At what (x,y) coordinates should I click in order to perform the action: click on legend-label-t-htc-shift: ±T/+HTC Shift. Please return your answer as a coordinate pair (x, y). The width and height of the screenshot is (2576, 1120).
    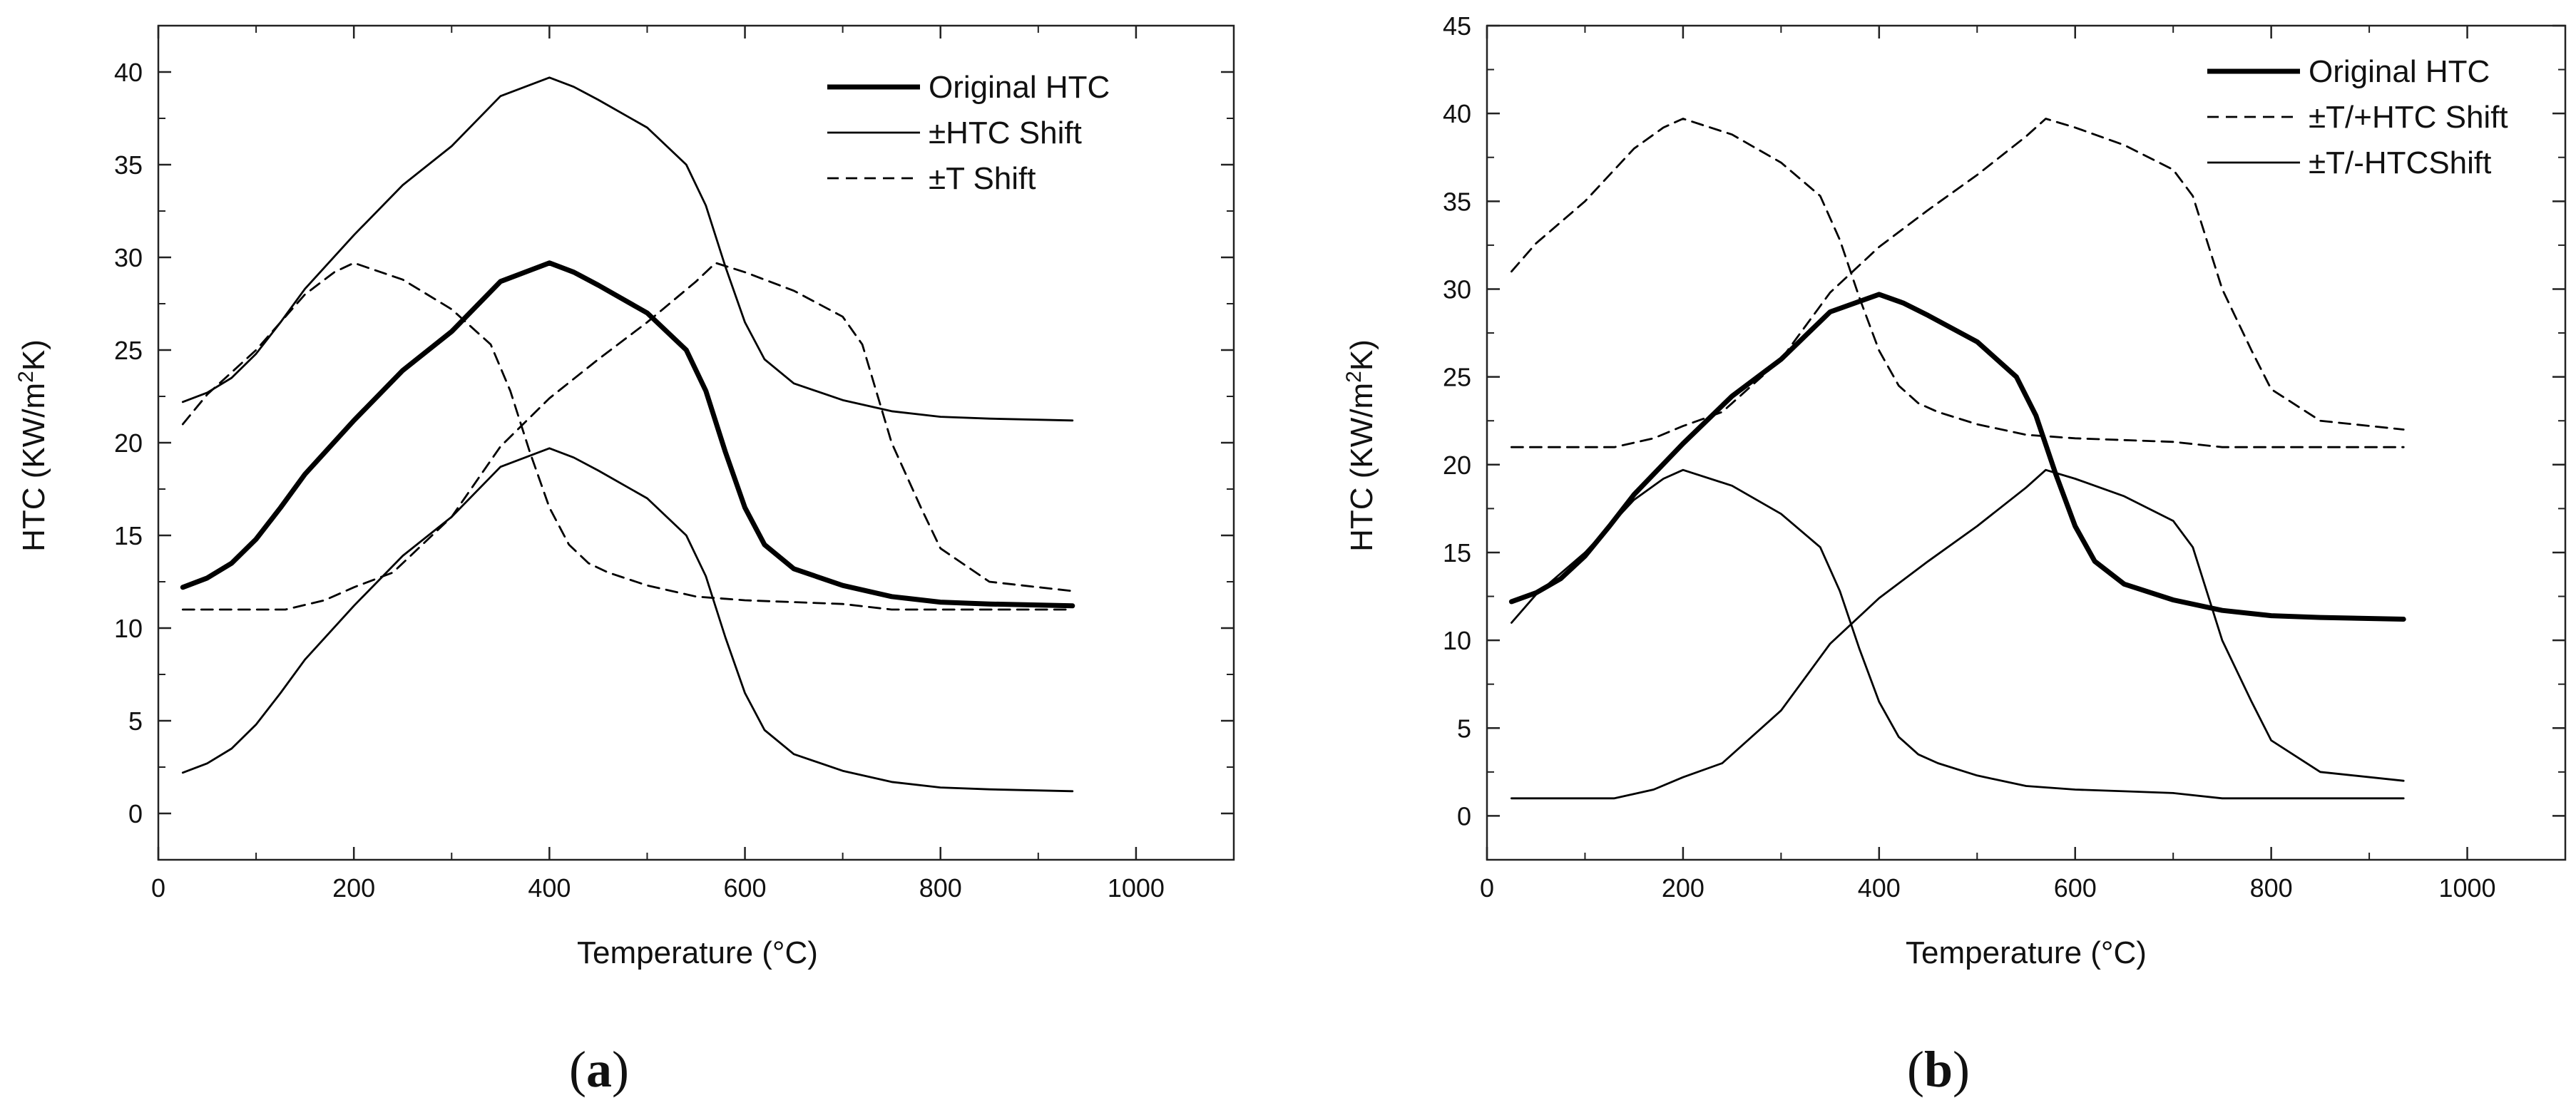
    Looking at the image, I should click on (2408, 117).